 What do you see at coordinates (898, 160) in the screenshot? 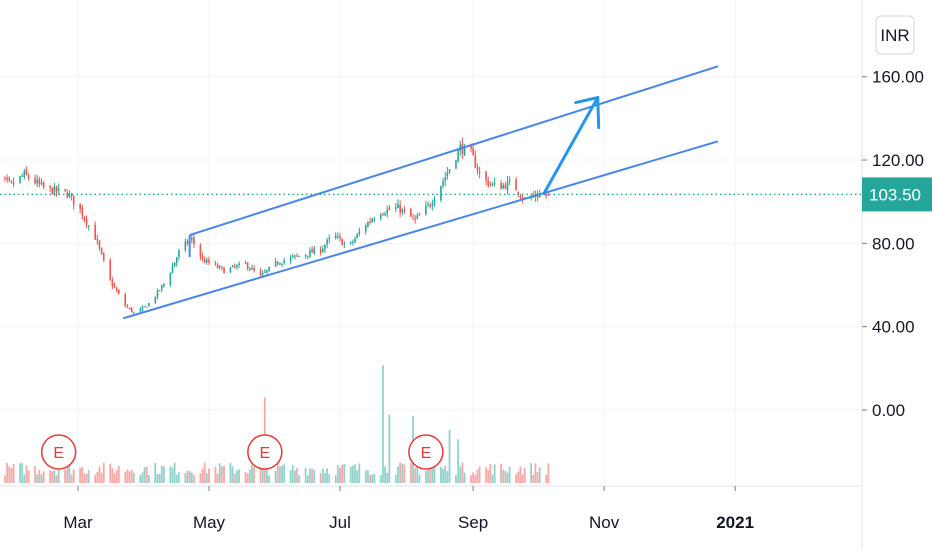
I see `price-tick-label: 120.00` at bounding box center [898, 160].